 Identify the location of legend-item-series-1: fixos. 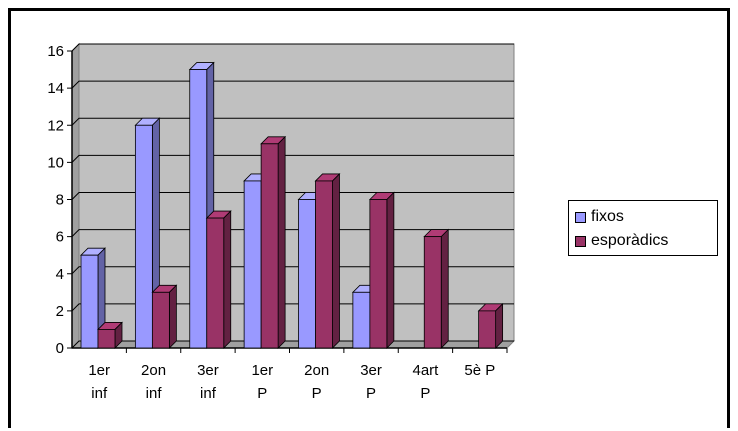
(643, 217).